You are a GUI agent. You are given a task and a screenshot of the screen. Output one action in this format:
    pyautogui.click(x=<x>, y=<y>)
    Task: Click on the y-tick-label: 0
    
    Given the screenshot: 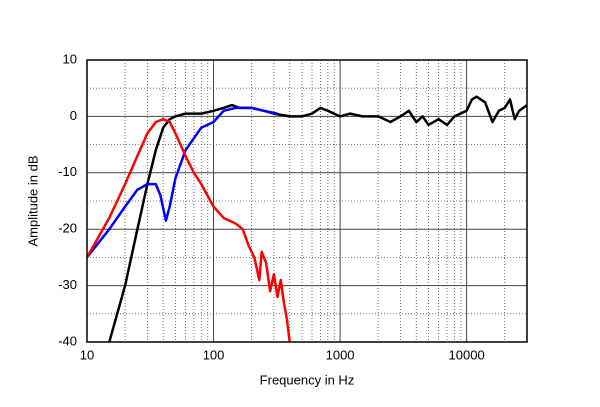 What is the action you would take?
    pyautogui.click(x=73, y=115)
    